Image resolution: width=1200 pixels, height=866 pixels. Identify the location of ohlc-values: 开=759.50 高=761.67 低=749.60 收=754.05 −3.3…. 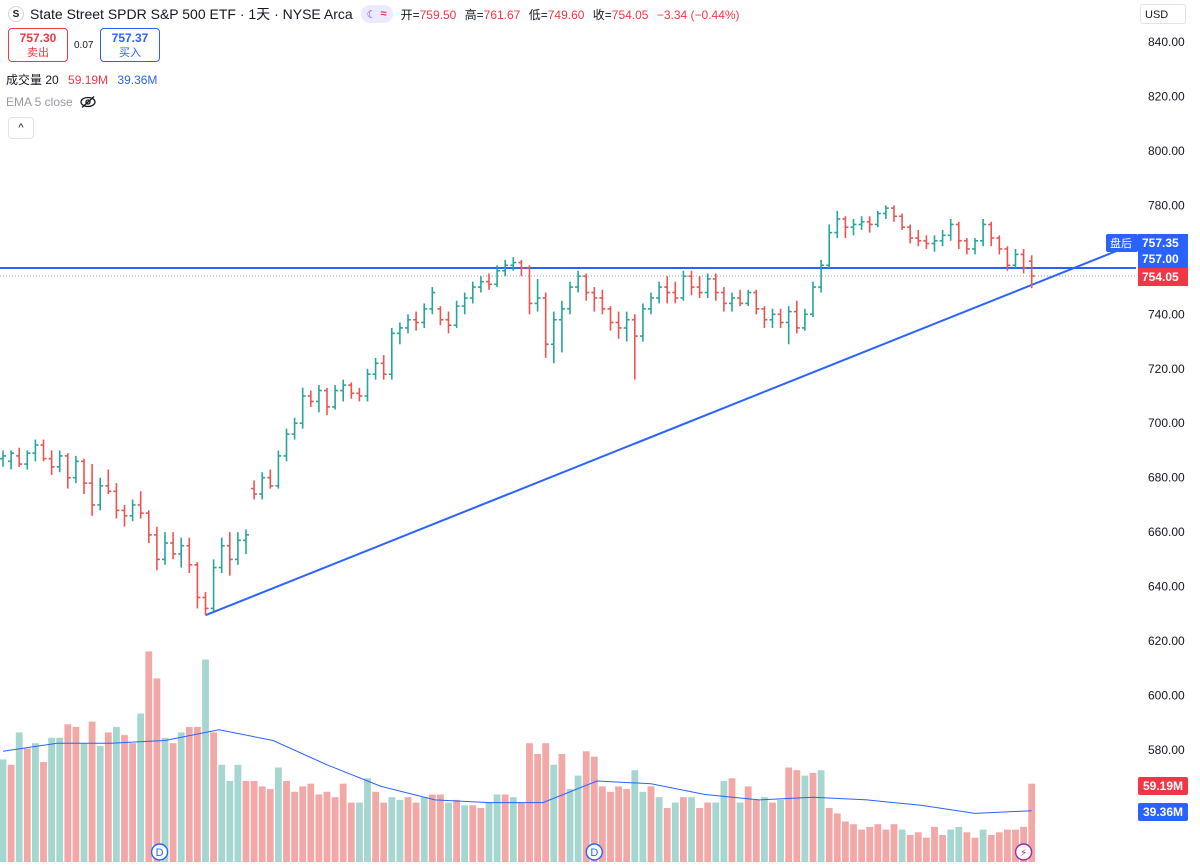
(573, 14).